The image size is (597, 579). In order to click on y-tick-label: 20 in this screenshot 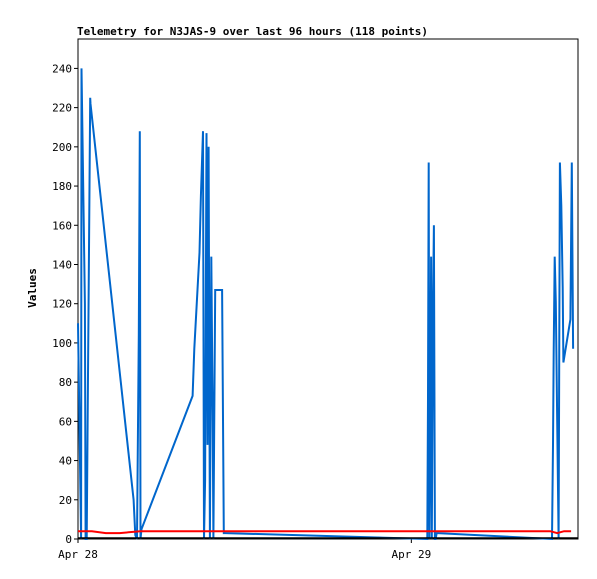, I will do `click(65, 500)`.